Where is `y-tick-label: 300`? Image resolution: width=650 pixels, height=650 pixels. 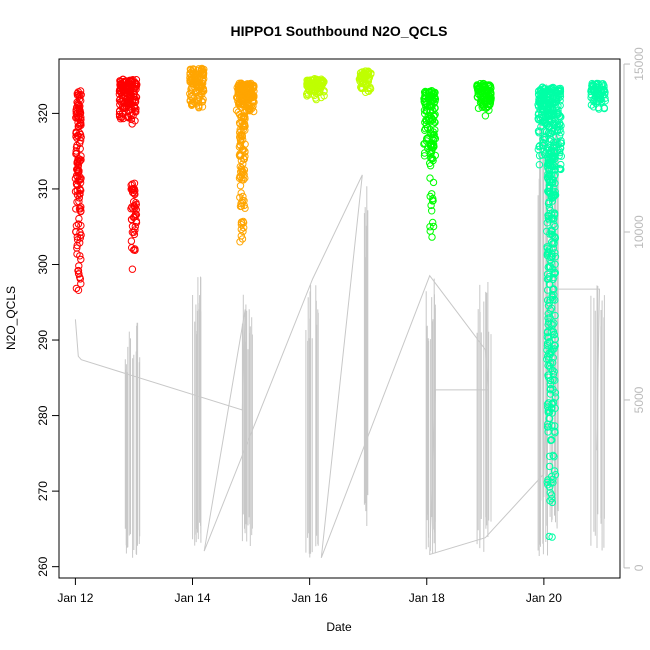
y-tick-label: 300 is located at coordinates (43, 264).